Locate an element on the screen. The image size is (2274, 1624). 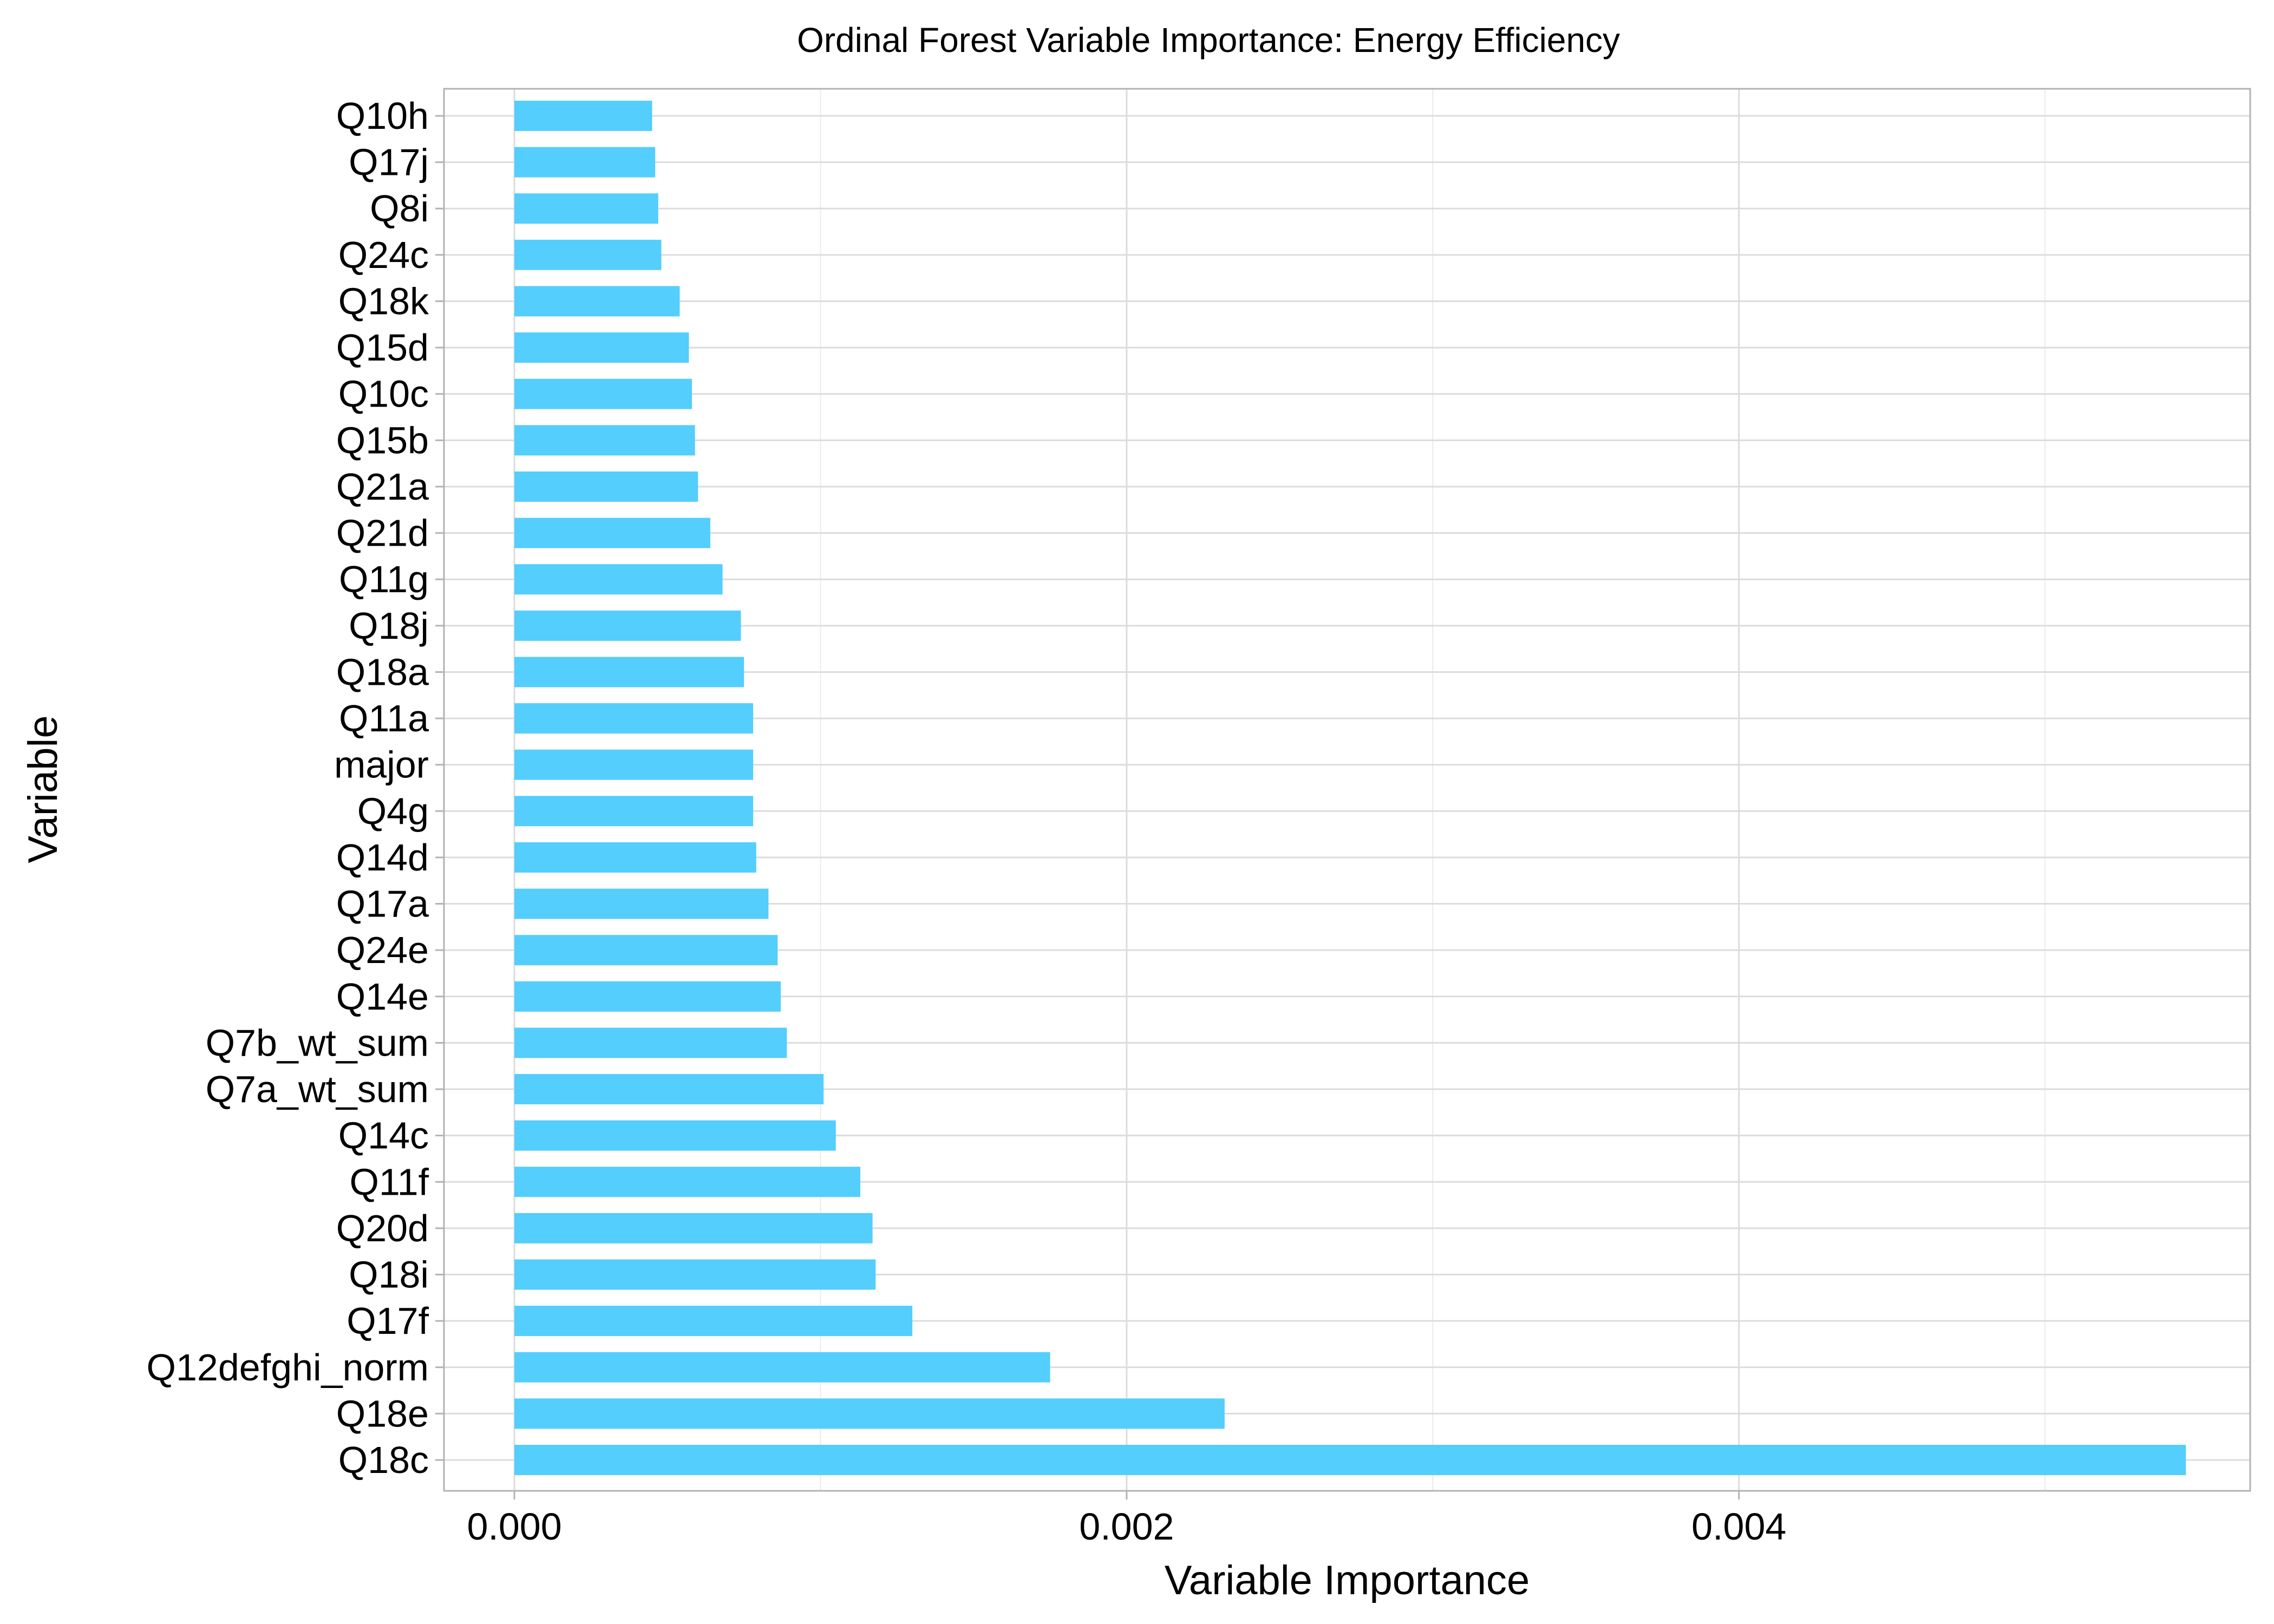
y-tick-label: Q14d is located at coordinates (382, 858).